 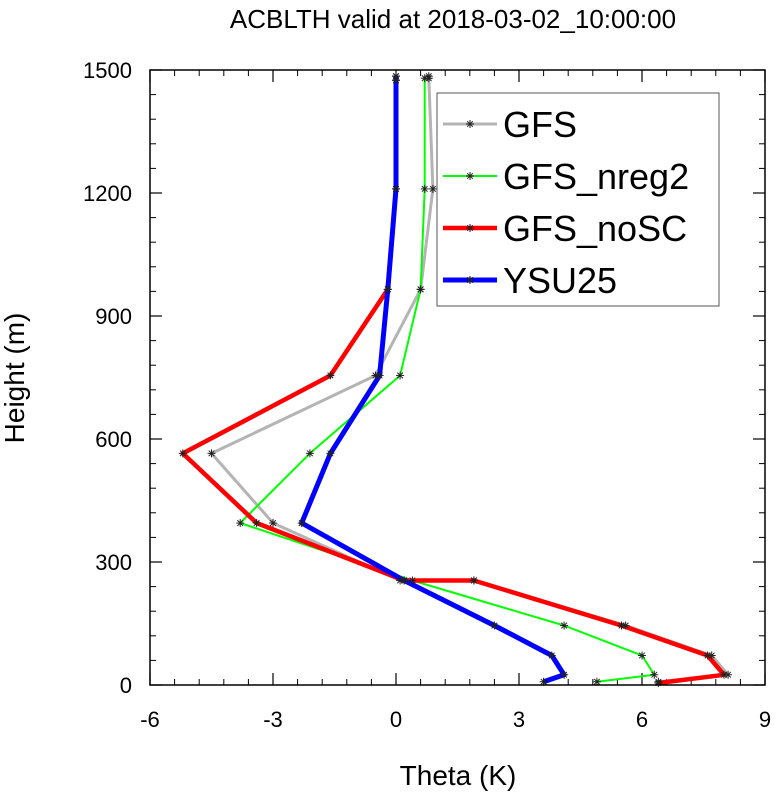 I want to click on legend: GFS GFS_nreg2 GFS_noSC YSU25, so click(x=578, y=199).